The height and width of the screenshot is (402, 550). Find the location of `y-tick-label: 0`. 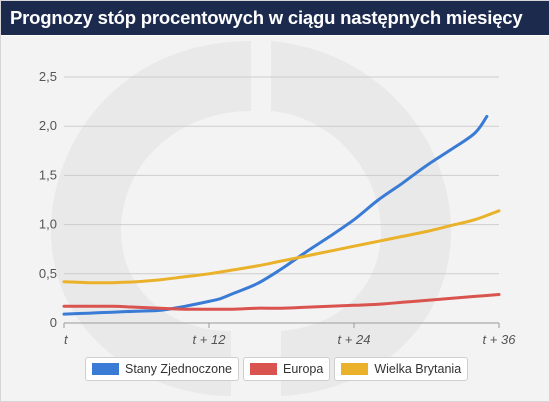

y-tick-label: 0 is located at coordinates (53, 322).